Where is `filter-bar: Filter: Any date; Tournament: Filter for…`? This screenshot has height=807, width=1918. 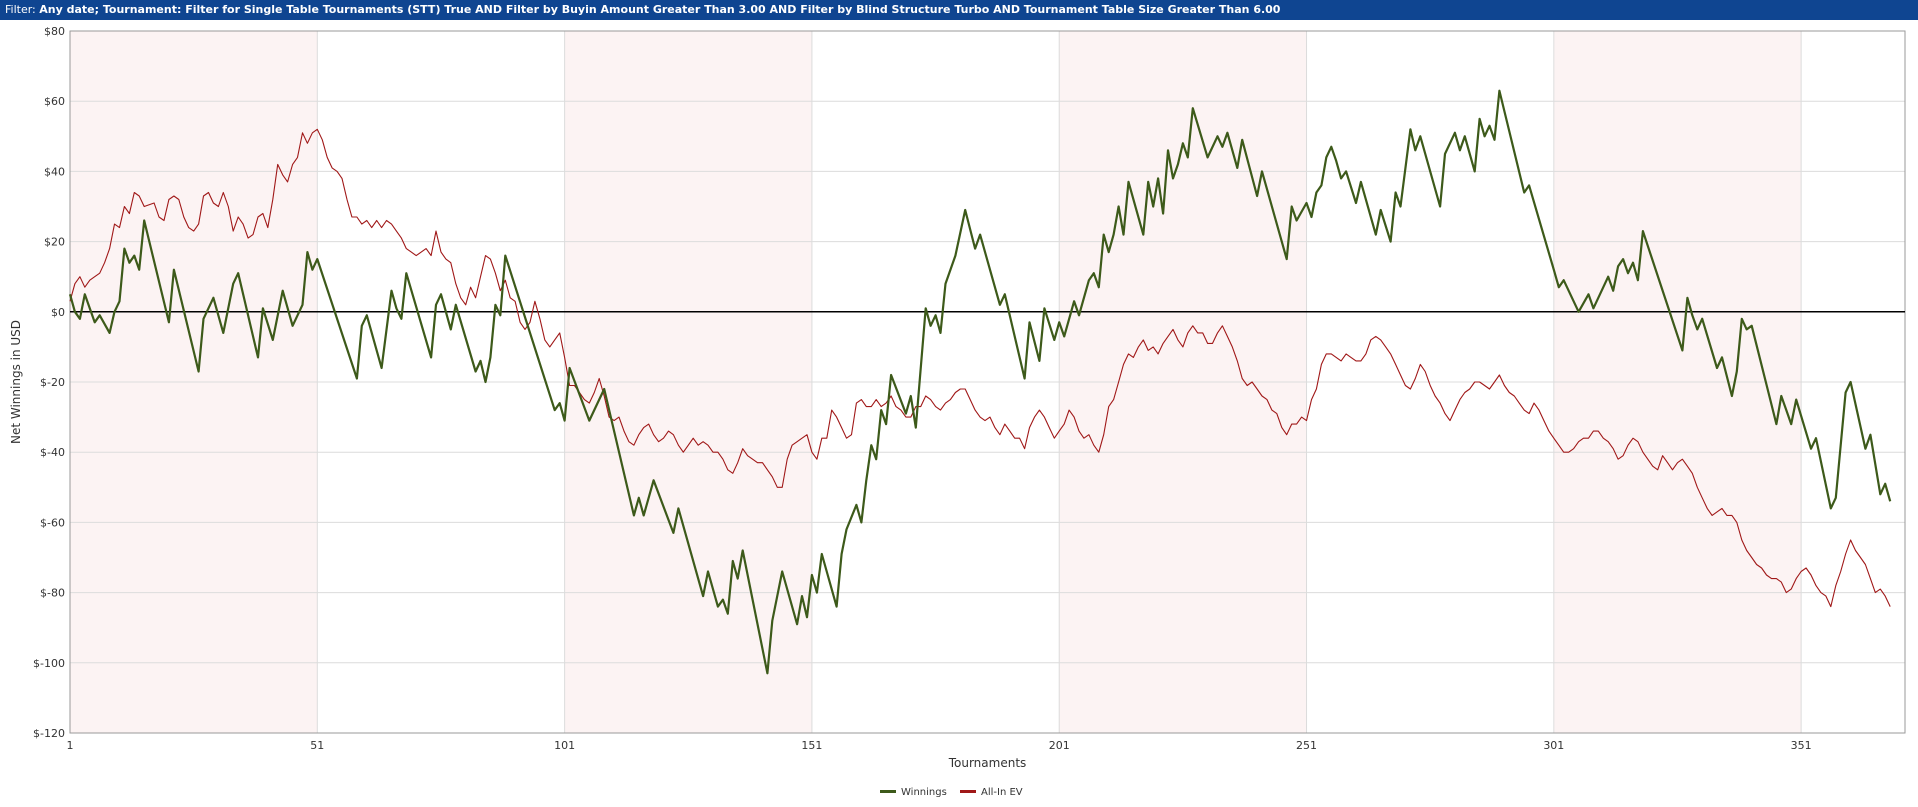
filter-bar: Filter: Any date; Tournament: Filter for… is located at coordinates (959, 10).